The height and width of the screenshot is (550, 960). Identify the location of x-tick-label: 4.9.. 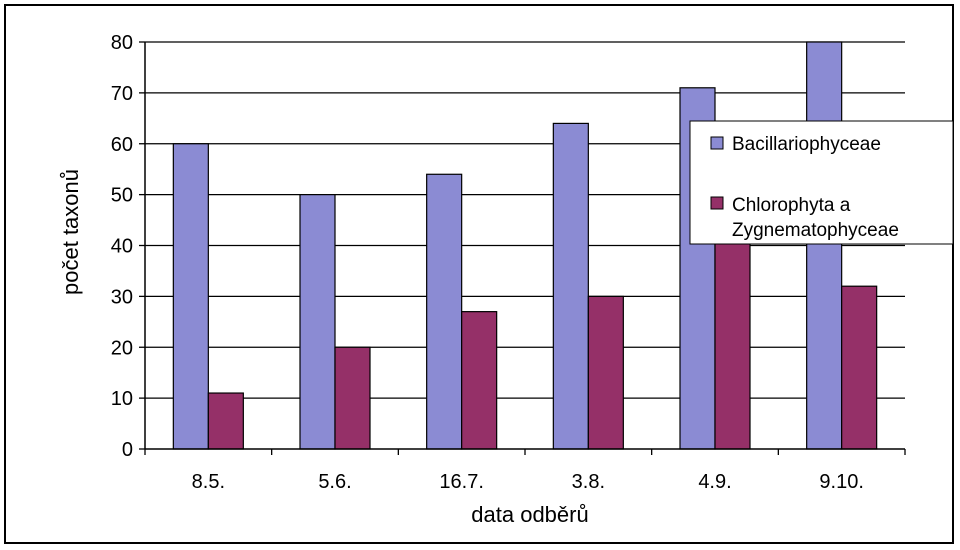
(714, 482).